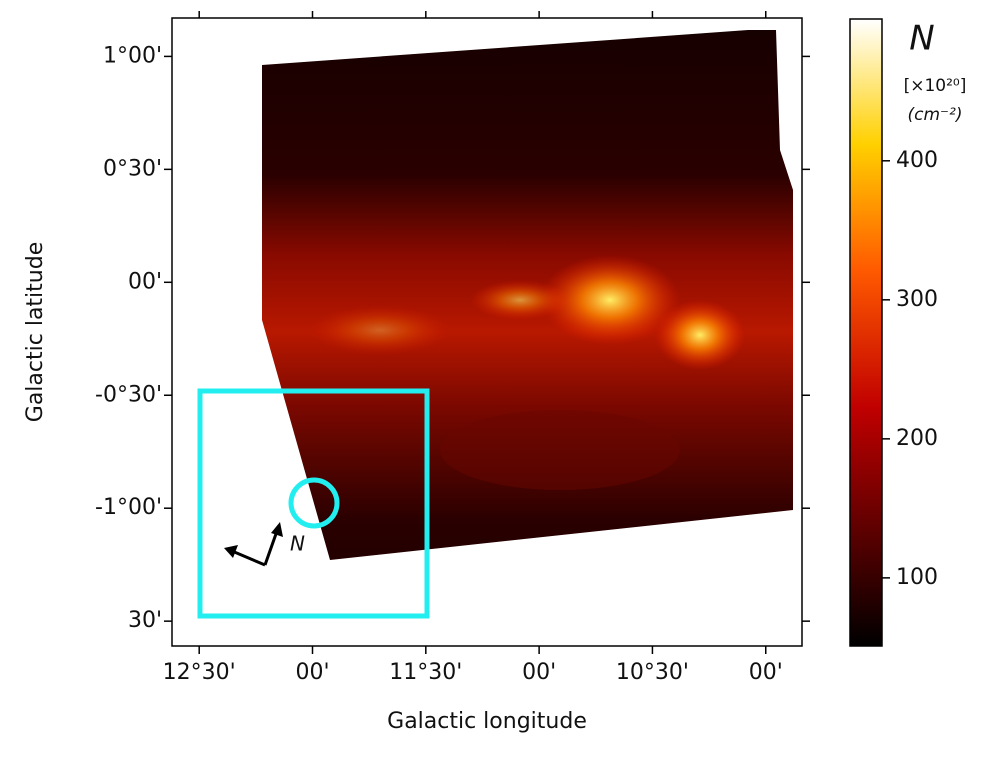 This screenshot has height=763, width=1000. What do you see at coordinates (128, 507) in the screenshot?
I see `y-tick-label: -1°00'` at bounding box center [128, 507].